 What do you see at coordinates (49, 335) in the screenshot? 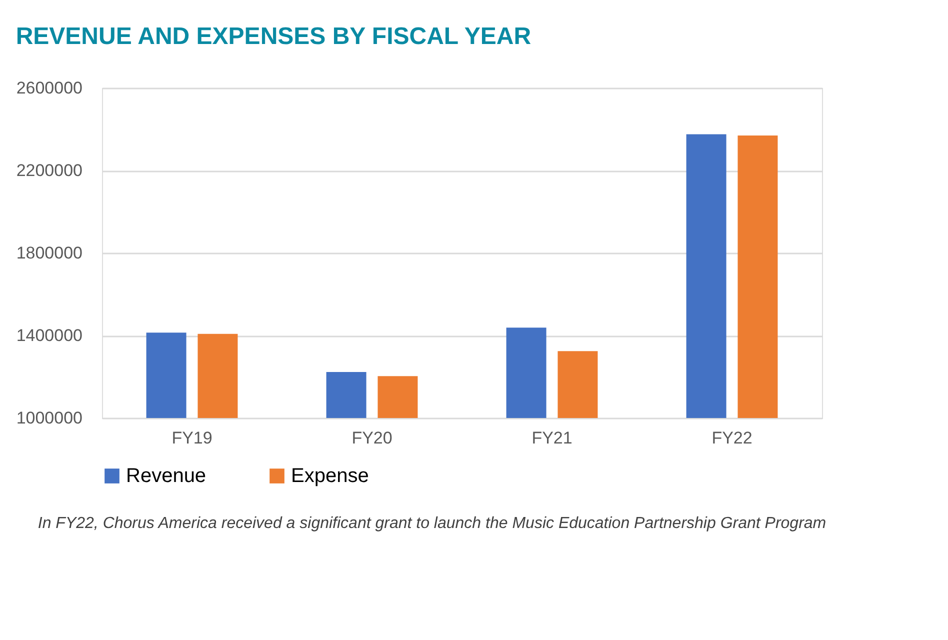
I see `y-tick-label: 1400000` at bounding box center [49, 335].